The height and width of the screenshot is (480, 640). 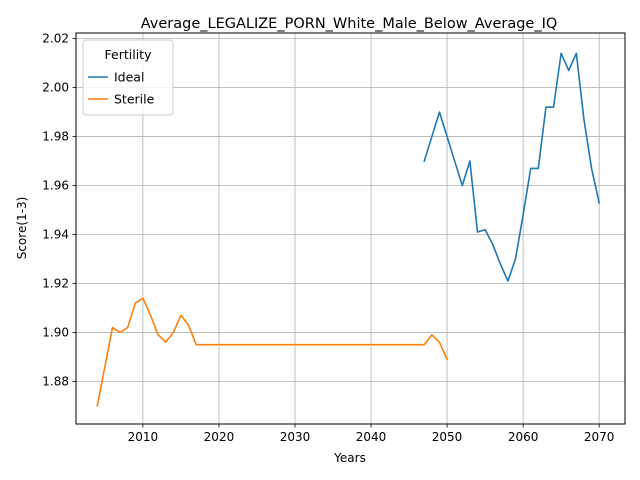 I want to click on x-tick-label: 2060, so click(x=523, y=437).